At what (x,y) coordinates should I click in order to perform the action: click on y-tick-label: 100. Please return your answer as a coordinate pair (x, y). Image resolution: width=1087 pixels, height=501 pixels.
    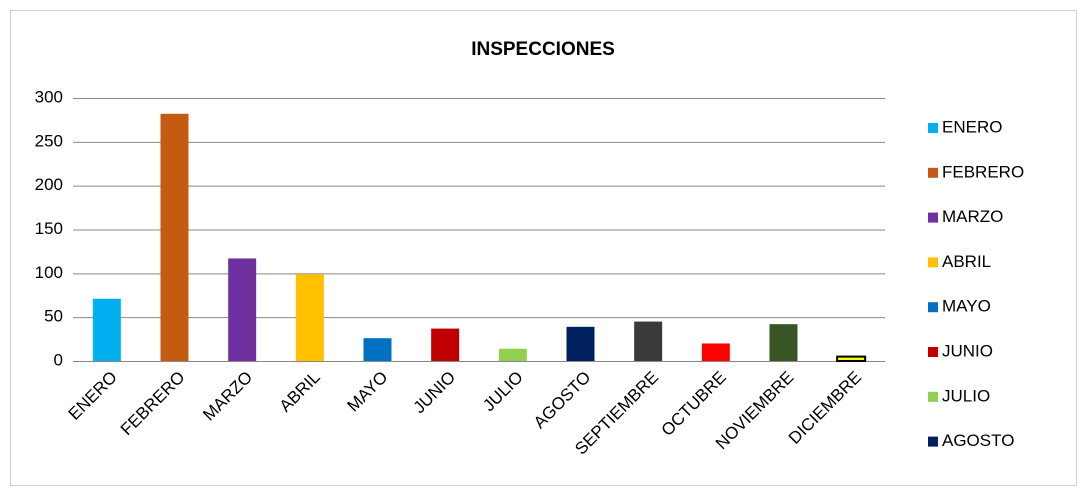
    Looking at the image, I should click on (49, 272).